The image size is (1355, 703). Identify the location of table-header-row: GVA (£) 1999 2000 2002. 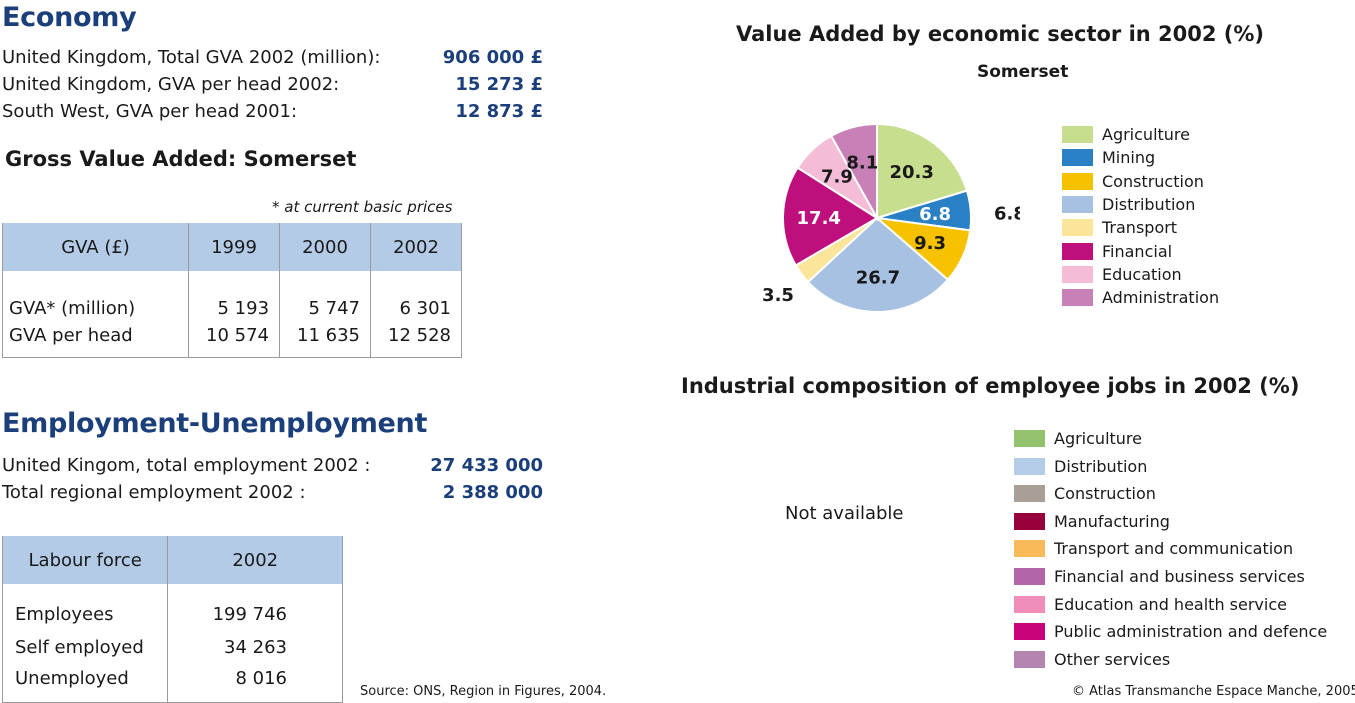
(231, 247).